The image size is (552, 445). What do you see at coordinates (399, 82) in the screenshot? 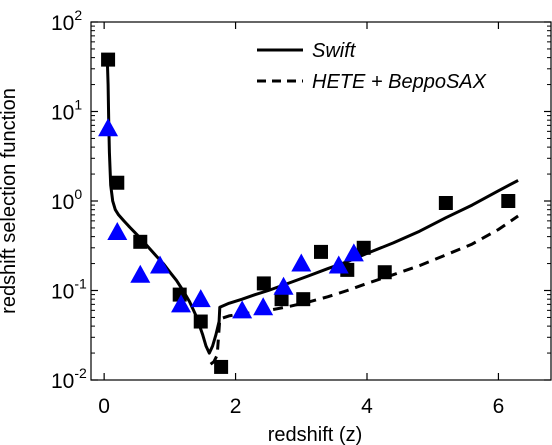
I see `legend-hete-label: HETE + BeppoSAX` at bounding box center [399, 82].